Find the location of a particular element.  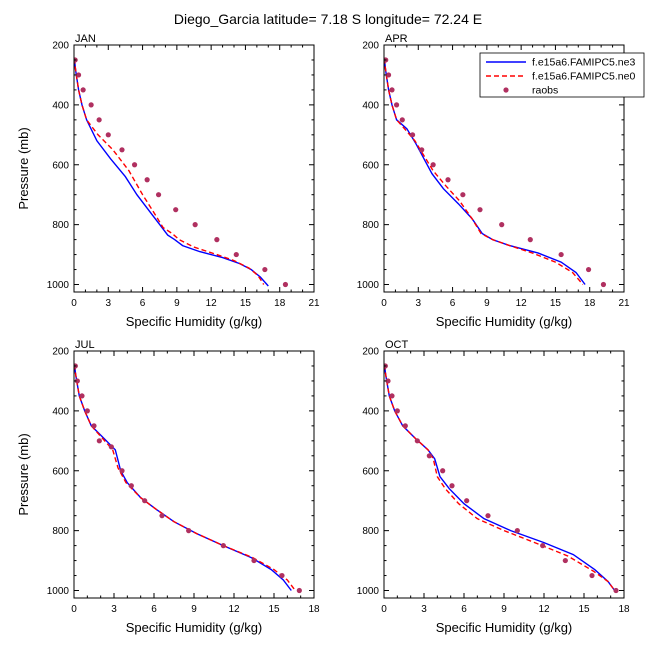

panel-label: JUL is located at coordinates (85, 345).